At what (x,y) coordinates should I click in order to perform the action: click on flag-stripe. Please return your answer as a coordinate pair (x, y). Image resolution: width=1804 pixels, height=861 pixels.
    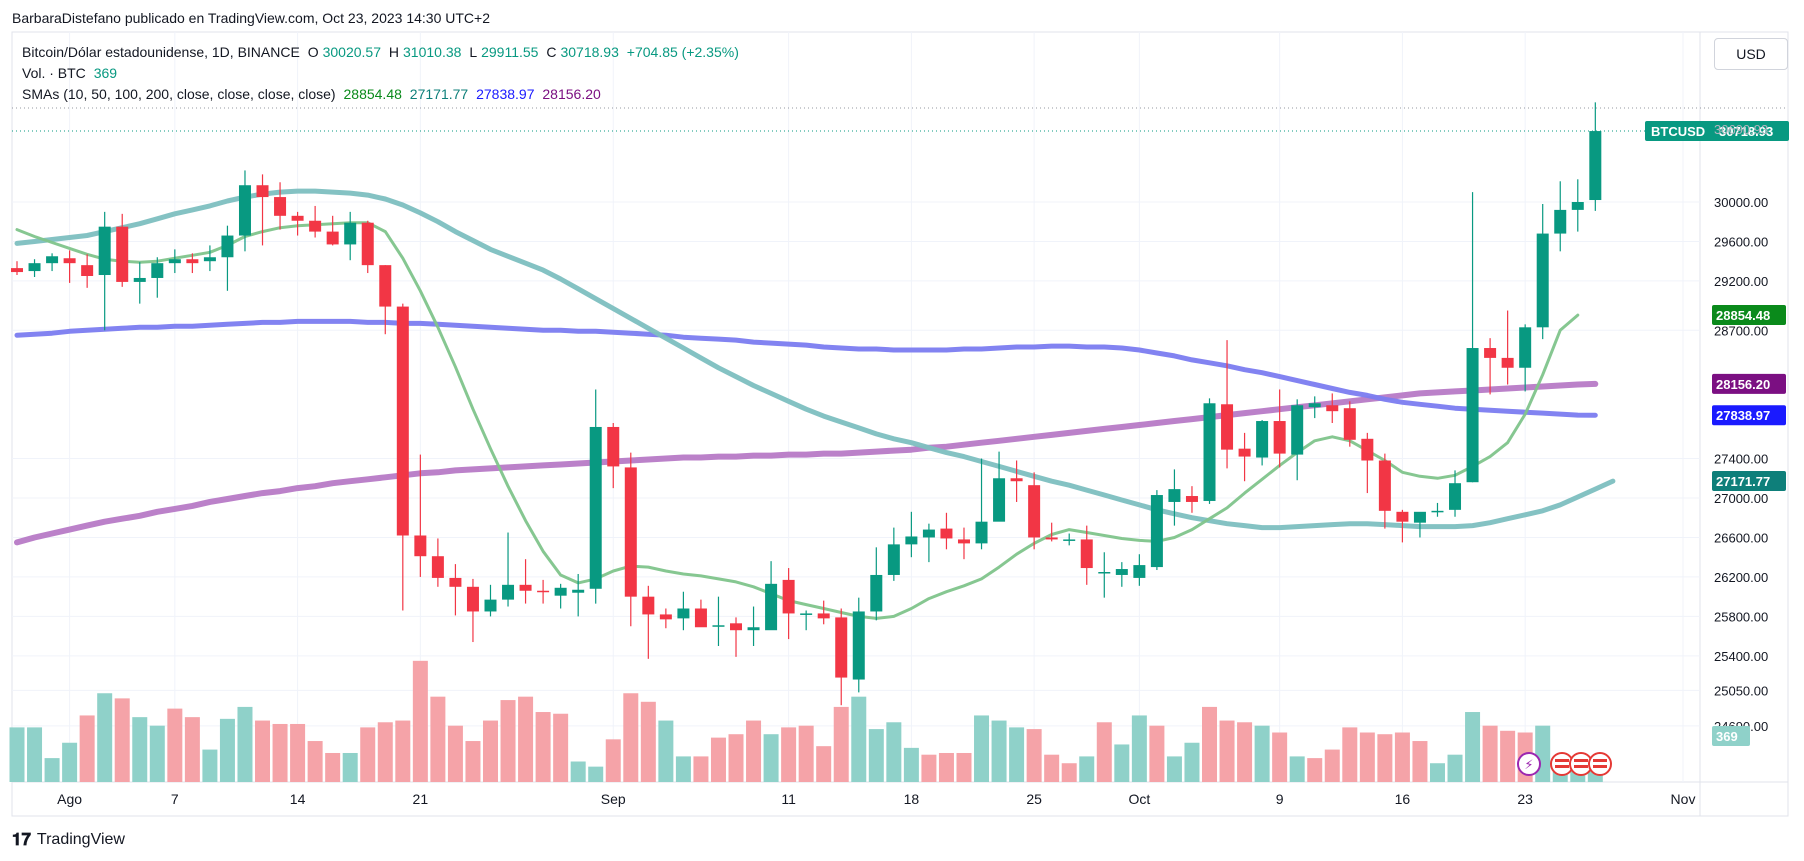
    Looking at the image, I should click on (1600, 766).